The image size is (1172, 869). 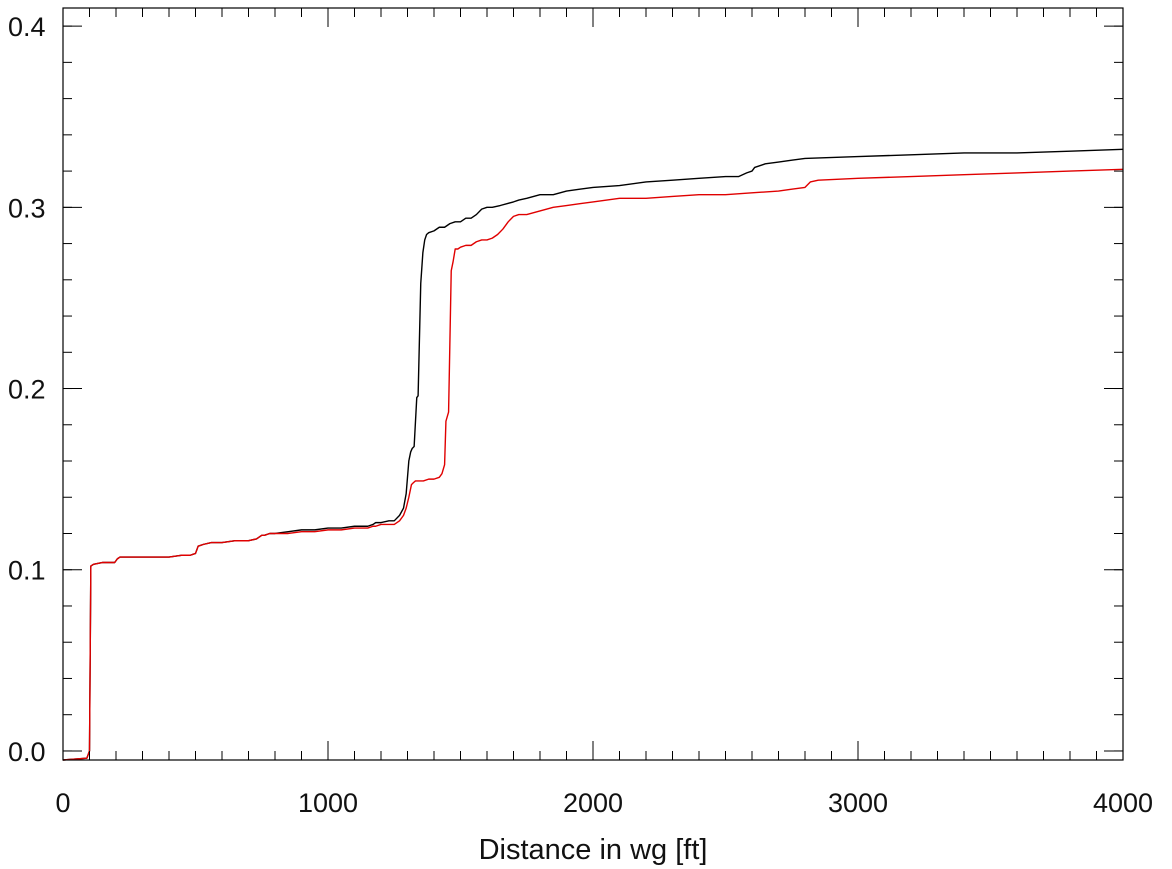 What do you see at coordinates (27, 571) in the screenshot?
I see `y-tick-label: 0.1` at bounding box center [27, 571].